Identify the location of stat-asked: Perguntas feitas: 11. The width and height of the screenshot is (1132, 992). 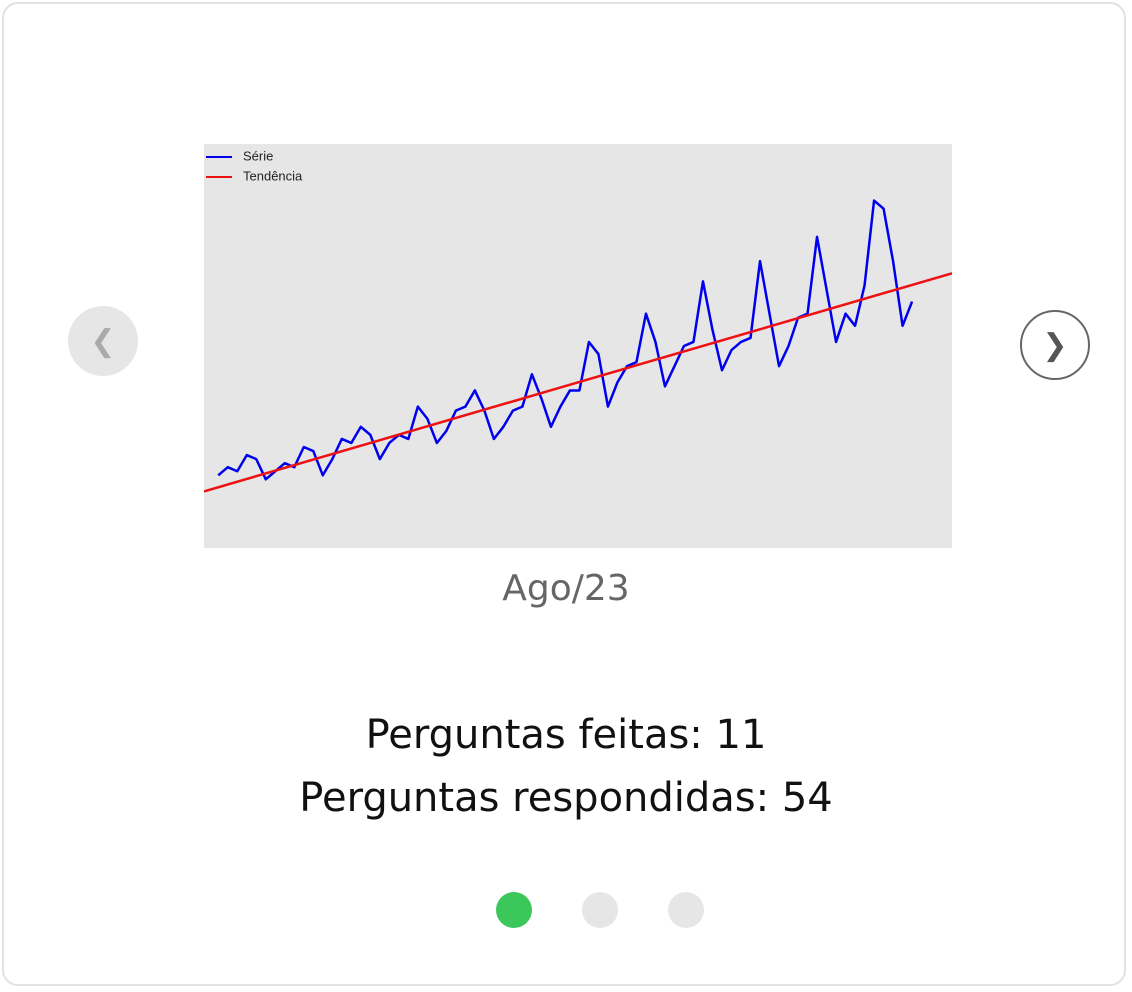
(566, 735).